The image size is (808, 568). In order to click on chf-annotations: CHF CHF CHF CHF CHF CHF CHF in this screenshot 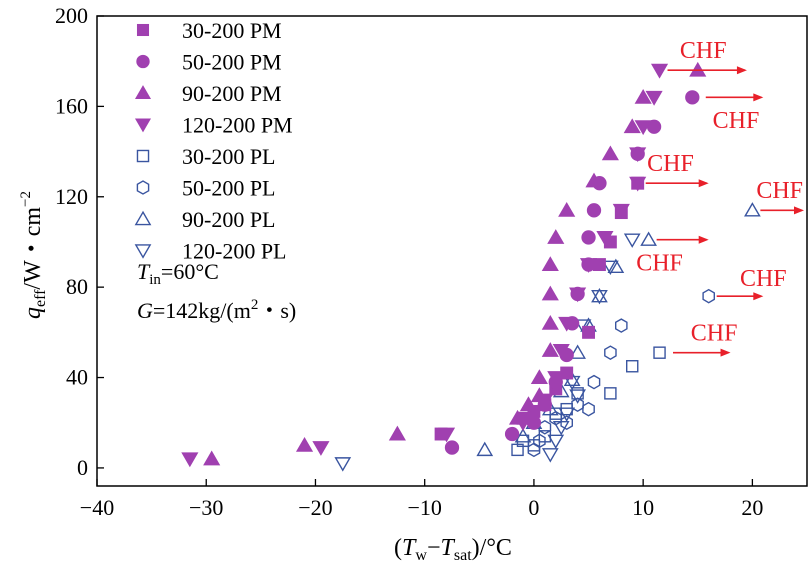, I will do `click(720, 197)`.